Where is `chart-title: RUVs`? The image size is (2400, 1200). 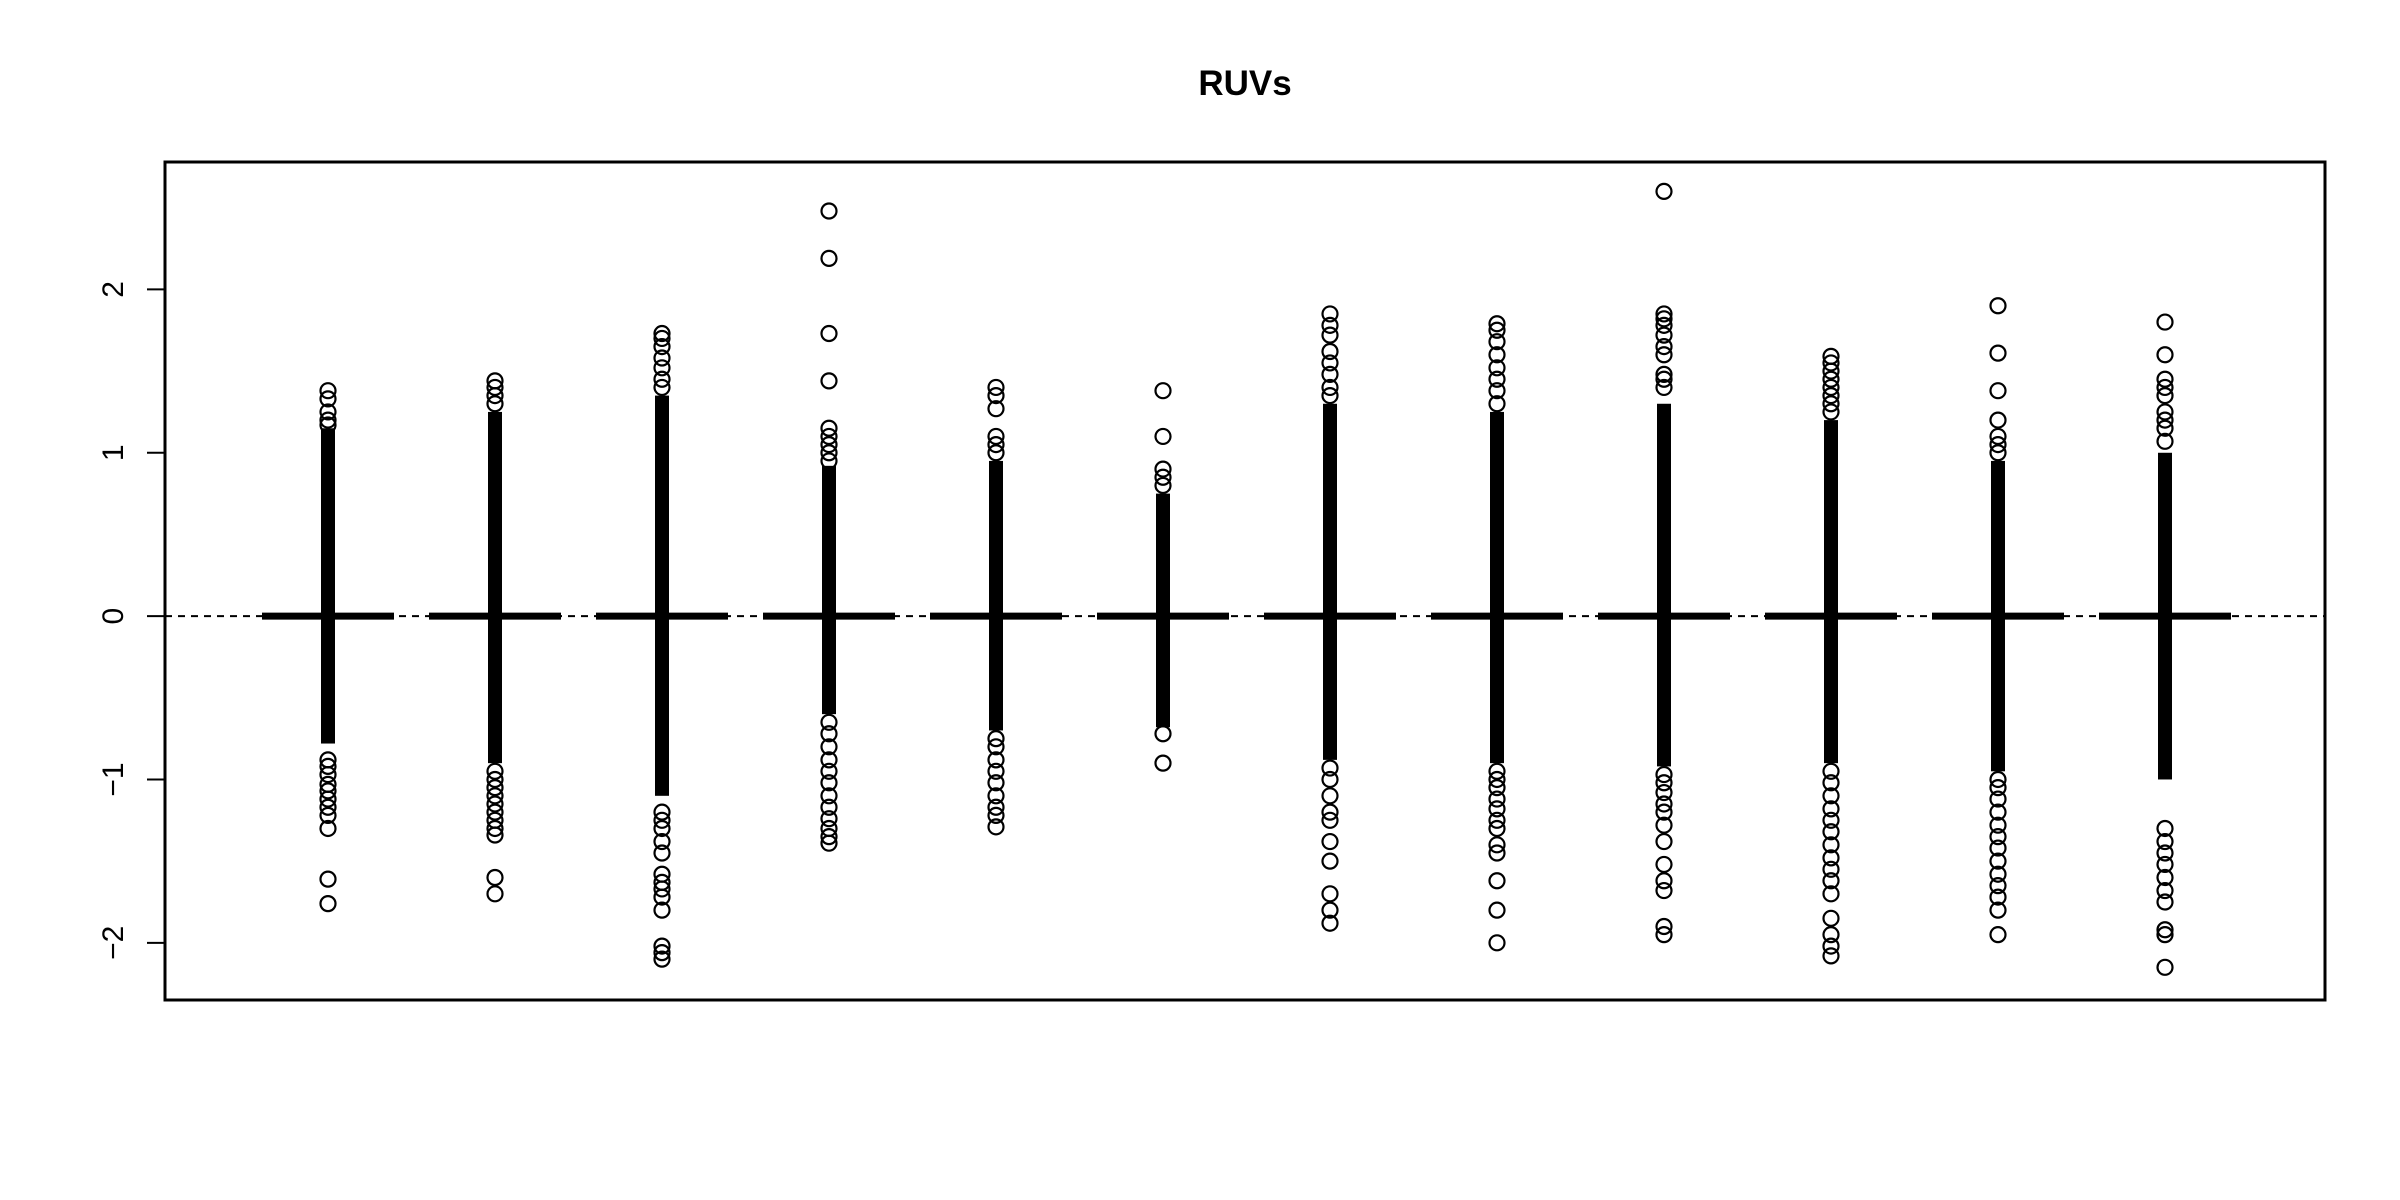
chart-title: RUVs is located at coordinates (1244, 83).